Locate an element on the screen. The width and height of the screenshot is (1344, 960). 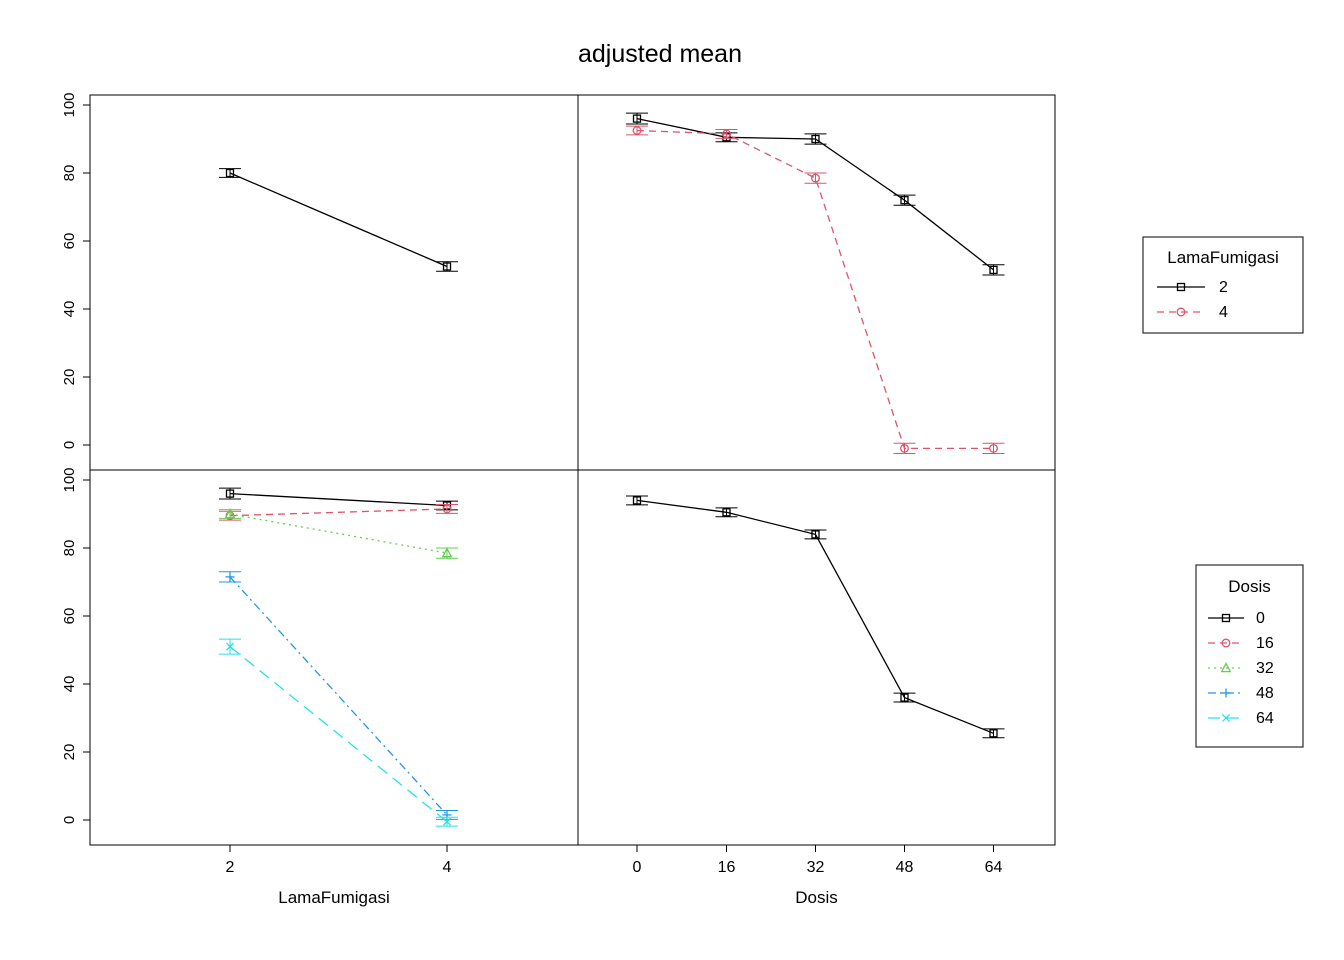
panel-border-top-right is located at coordinates (816, 282).